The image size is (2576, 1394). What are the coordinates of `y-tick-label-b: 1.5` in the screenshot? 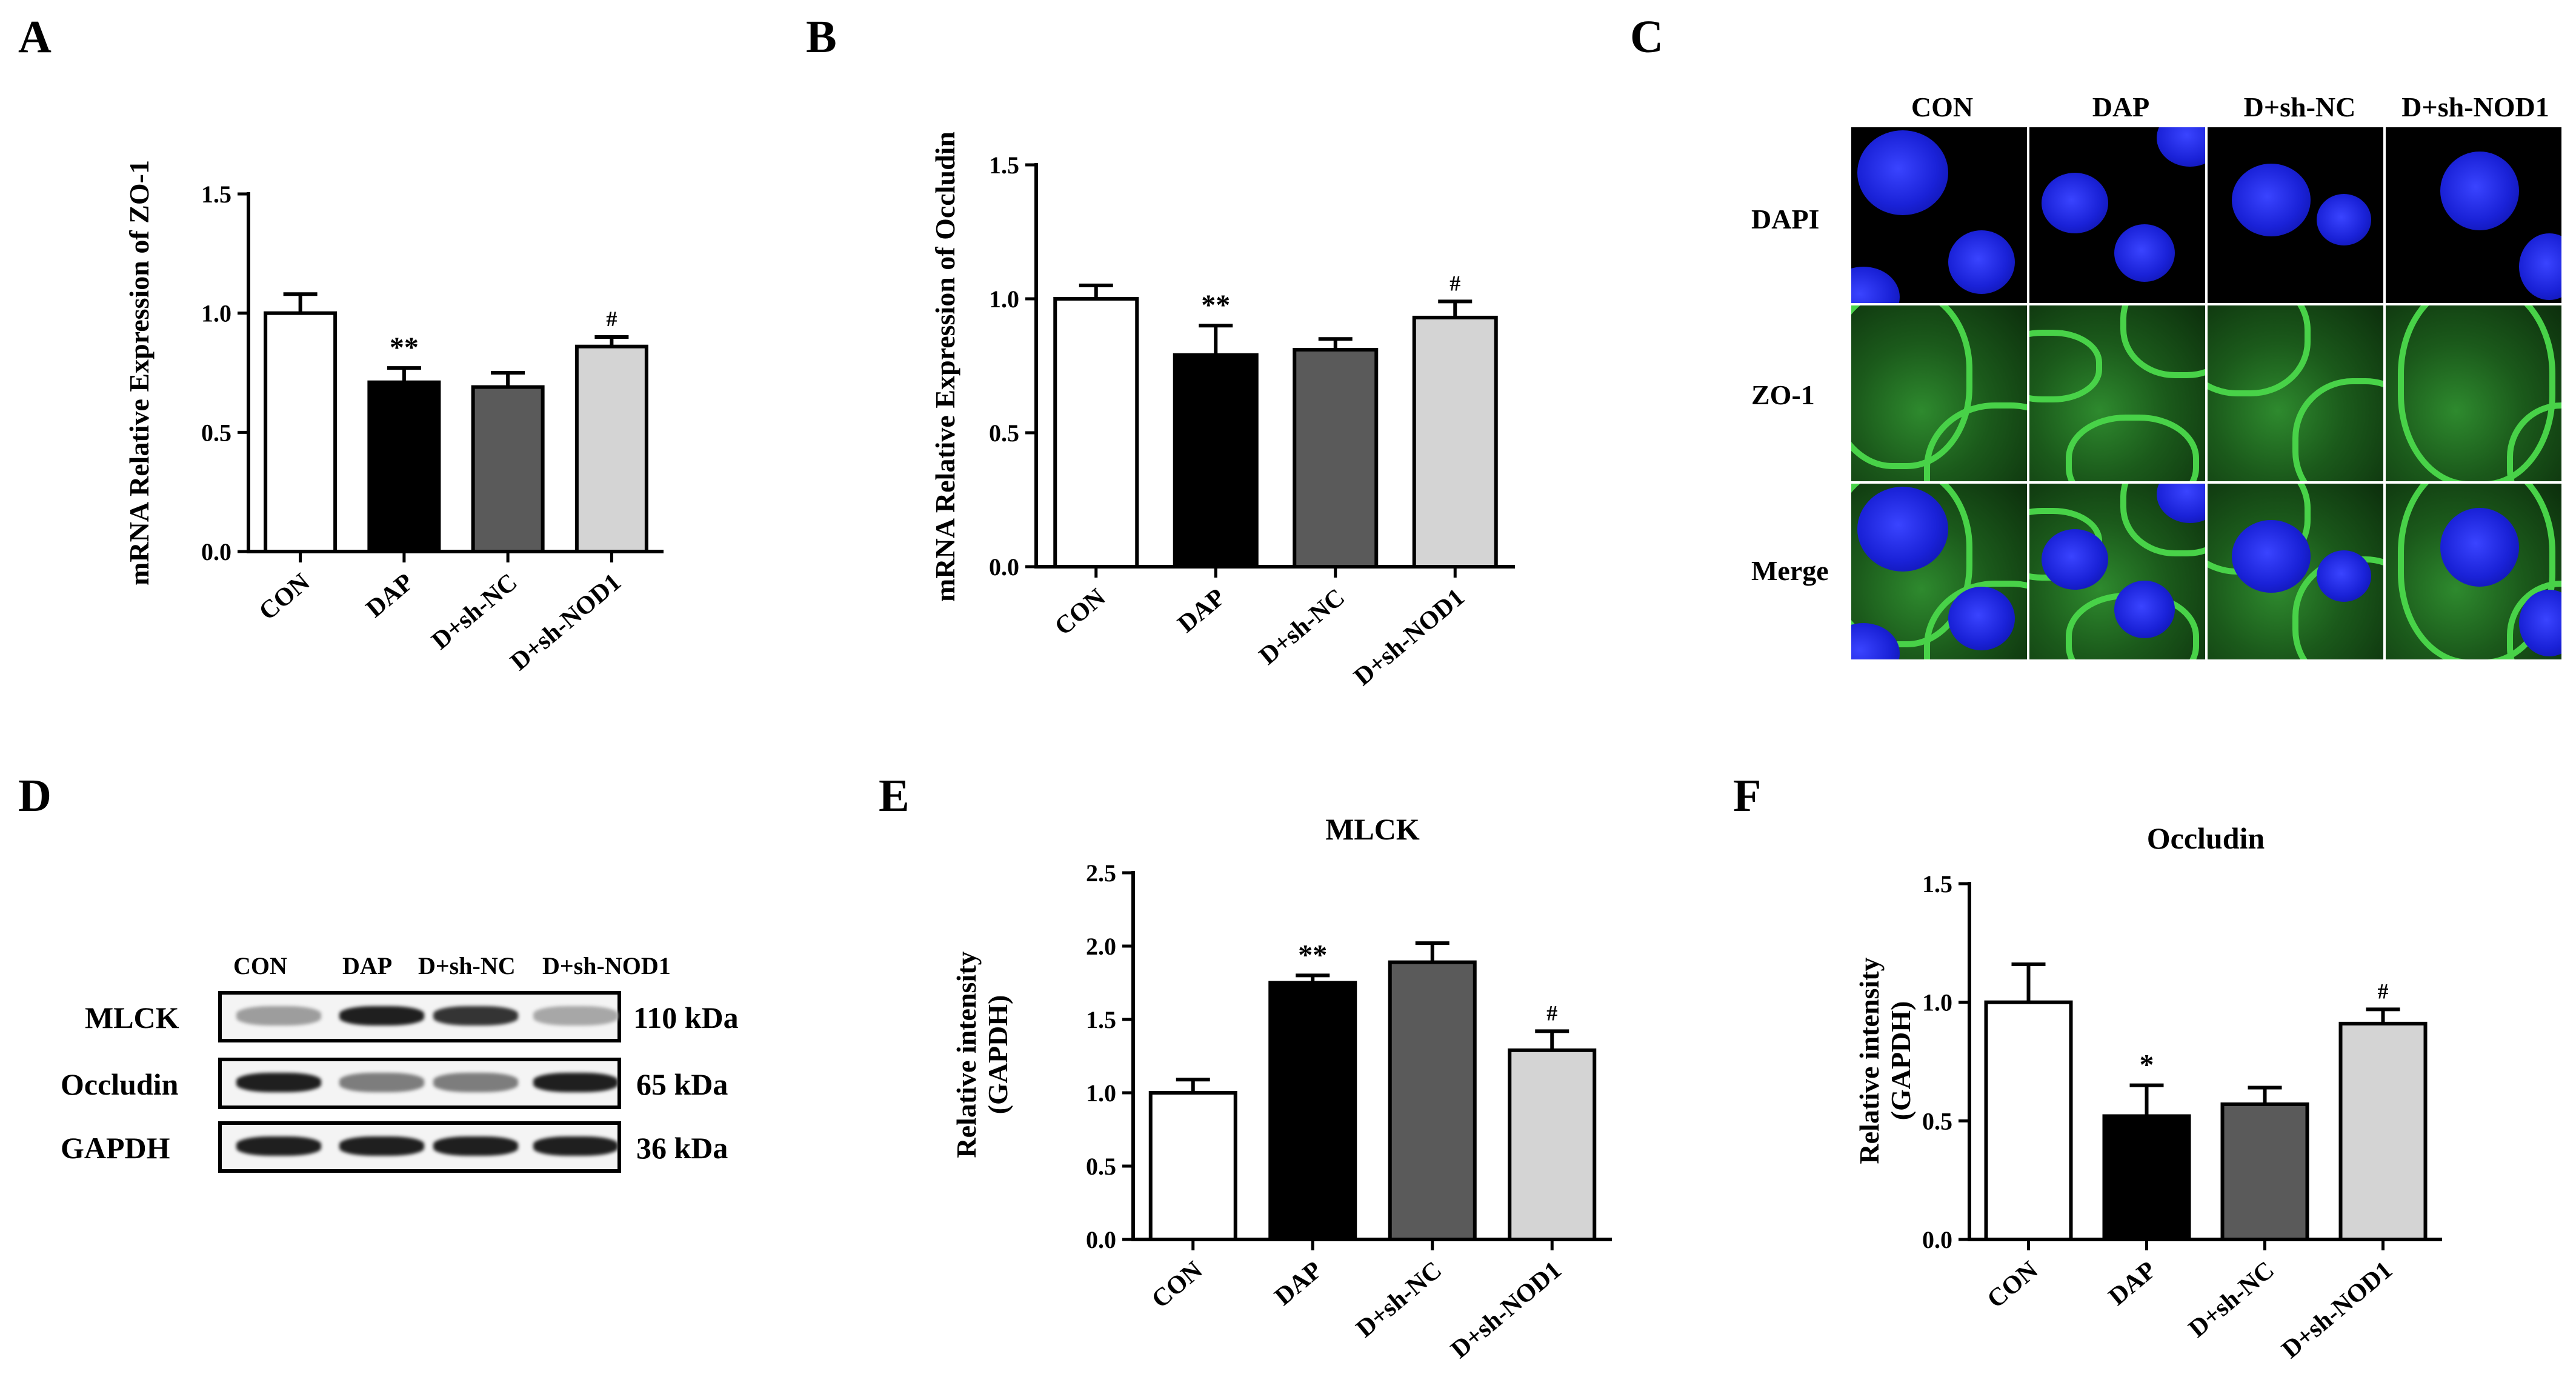 It's located at (1004, 165).